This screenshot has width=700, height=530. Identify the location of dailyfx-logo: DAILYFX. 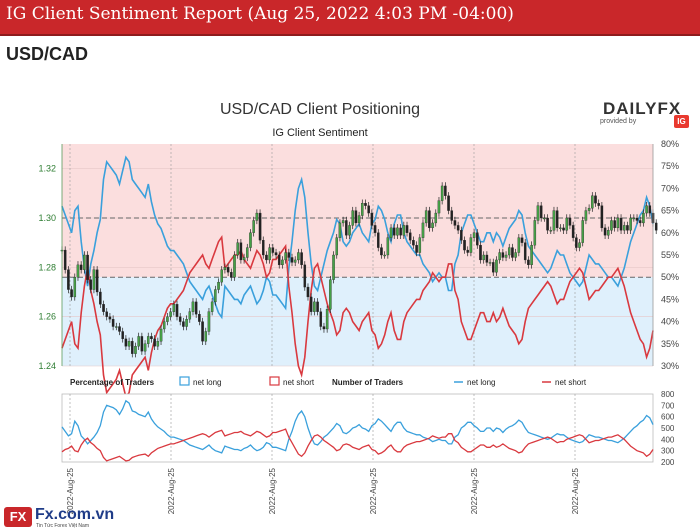
(642, 108).